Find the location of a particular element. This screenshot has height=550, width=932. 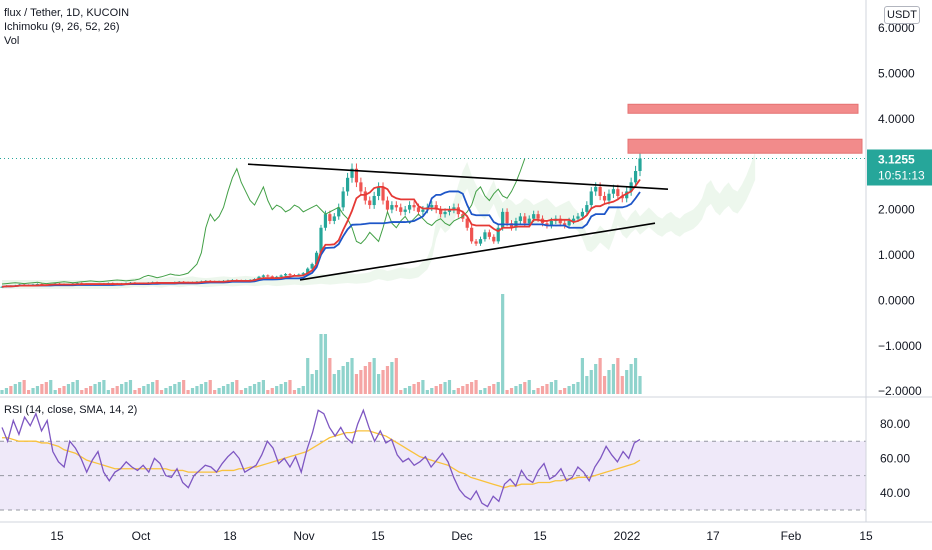

time-tick-label: 15 is located at coordinates (378, 536).